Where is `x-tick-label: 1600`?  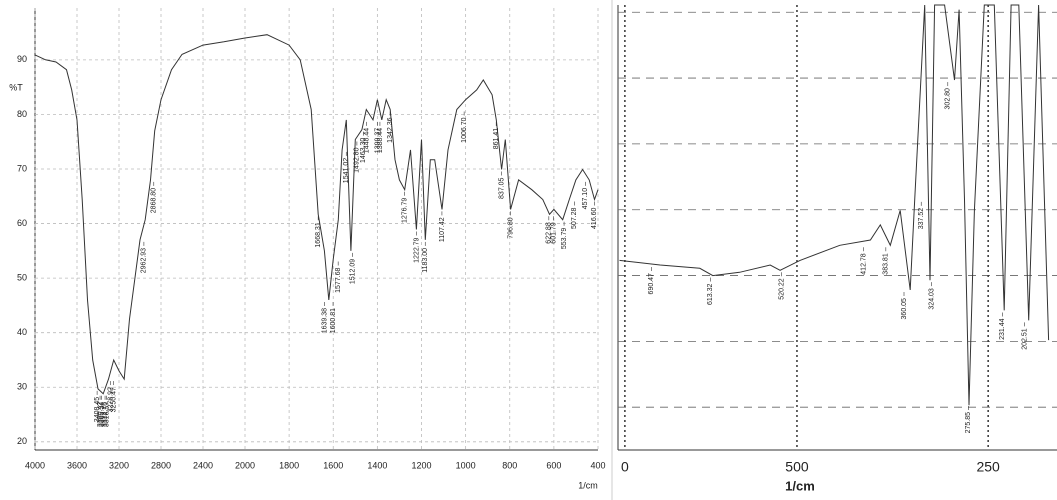
x-tick-label: 1600 is located at coordinates (333, 465).